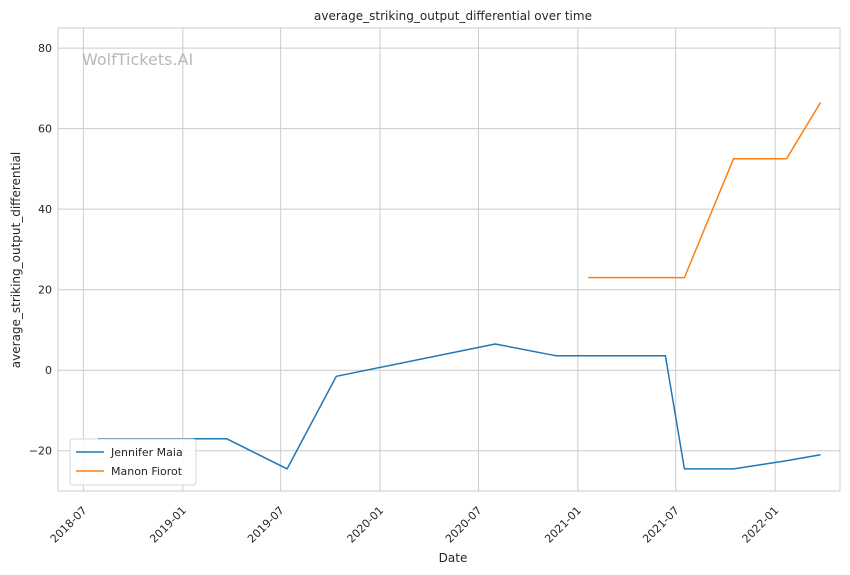 Image resolution: width=850 pixels, height=575 pixels. Describe the element at coordinates (48, 370) in the screenshot. I see `y-tick-label: 0` at that location.